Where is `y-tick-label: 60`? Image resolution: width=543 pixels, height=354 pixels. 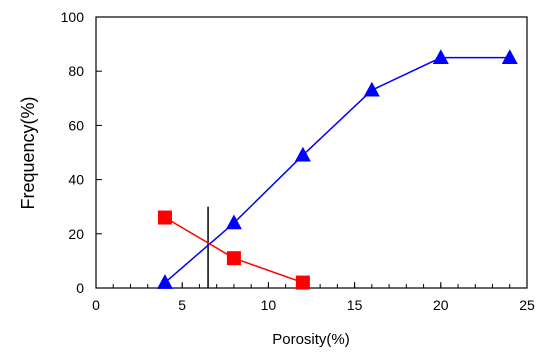
y-tick-label: 60 is located at coordinates (76, 125).